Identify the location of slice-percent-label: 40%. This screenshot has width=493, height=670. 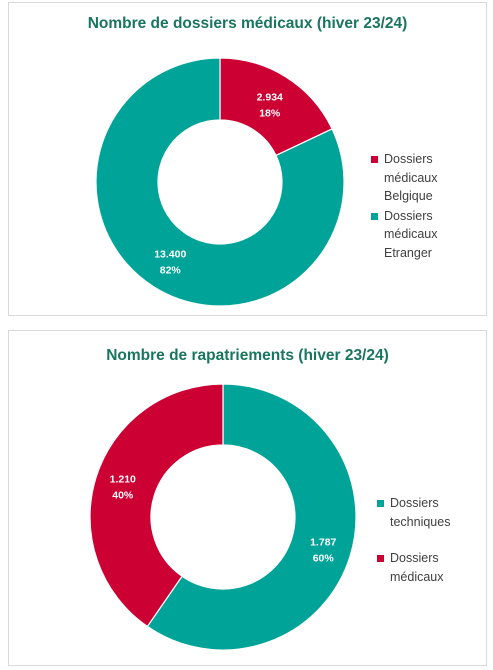
(123, 496).